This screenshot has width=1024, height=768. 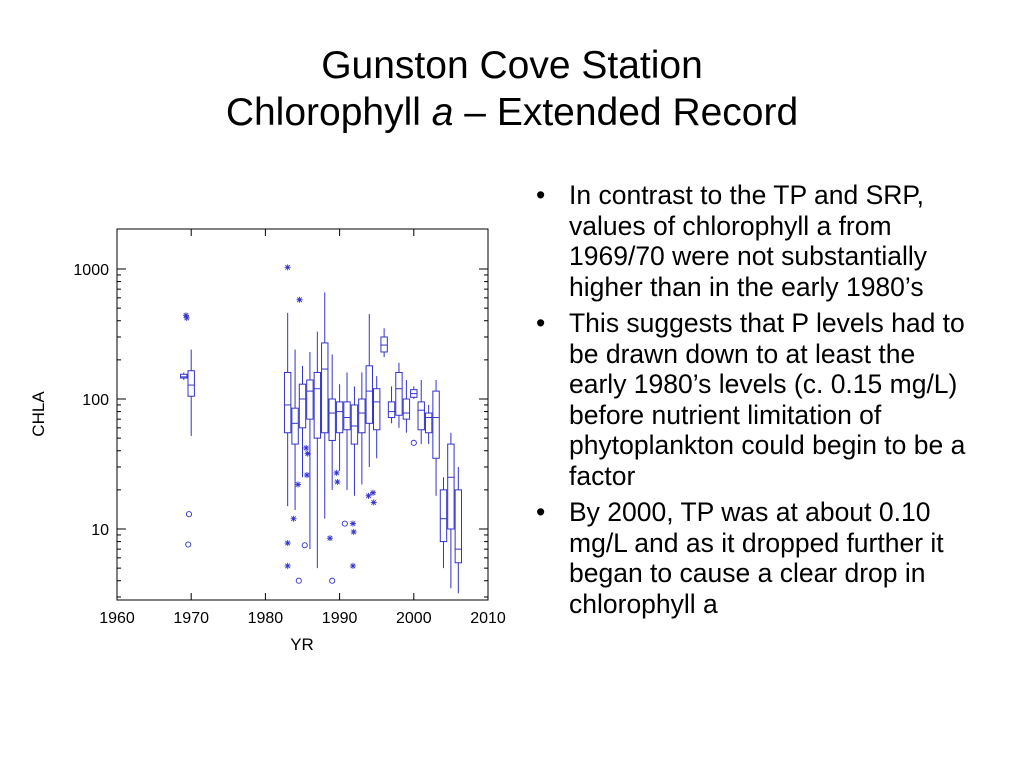 I want to click on box-1995, so click(x=377, y=417).